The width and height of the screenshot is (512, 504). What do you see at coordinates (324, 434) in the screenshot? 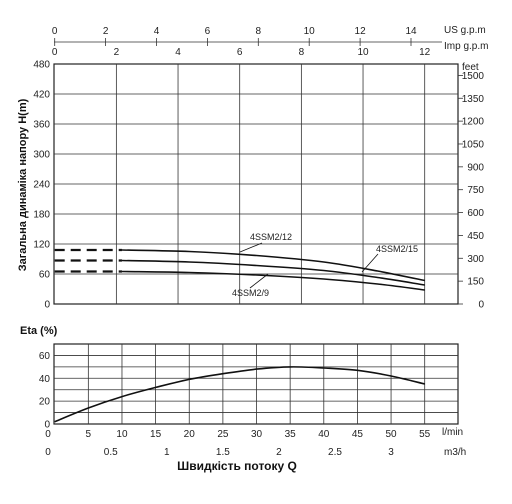
I see `lmin-tick-label: 40` at bounding box center [324, 434].